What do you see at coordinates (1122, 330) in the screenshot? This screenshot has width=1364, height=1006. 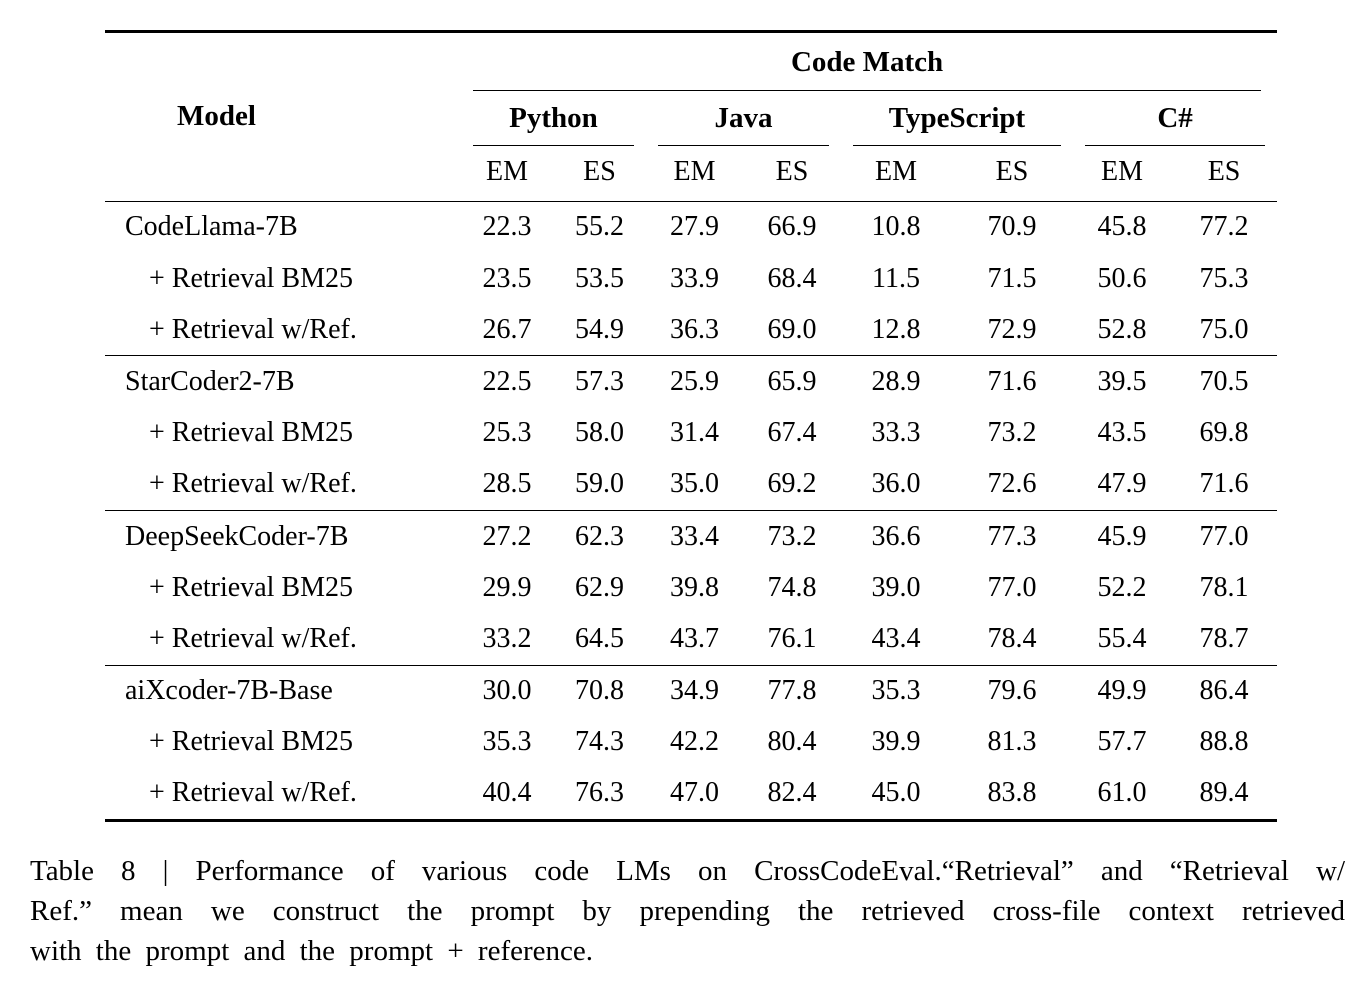 I see `value-cell: 52.8` at bounding box center [1122, 330].